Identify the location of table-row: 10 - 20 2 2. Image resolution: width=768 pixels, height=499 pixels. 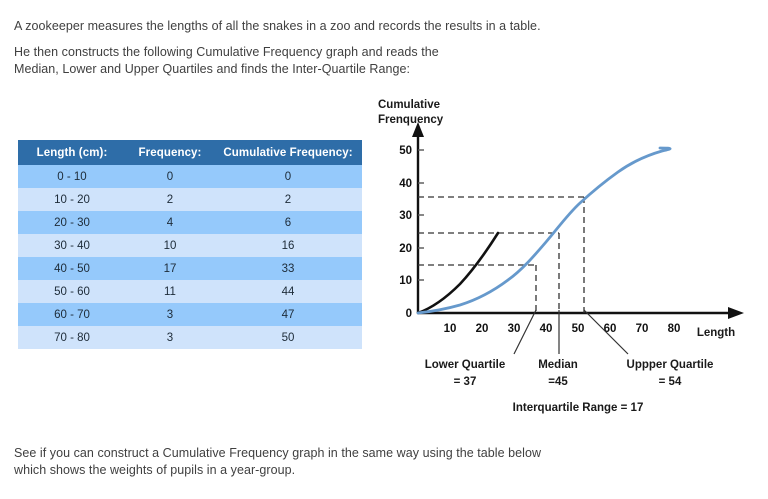
(190, 199).